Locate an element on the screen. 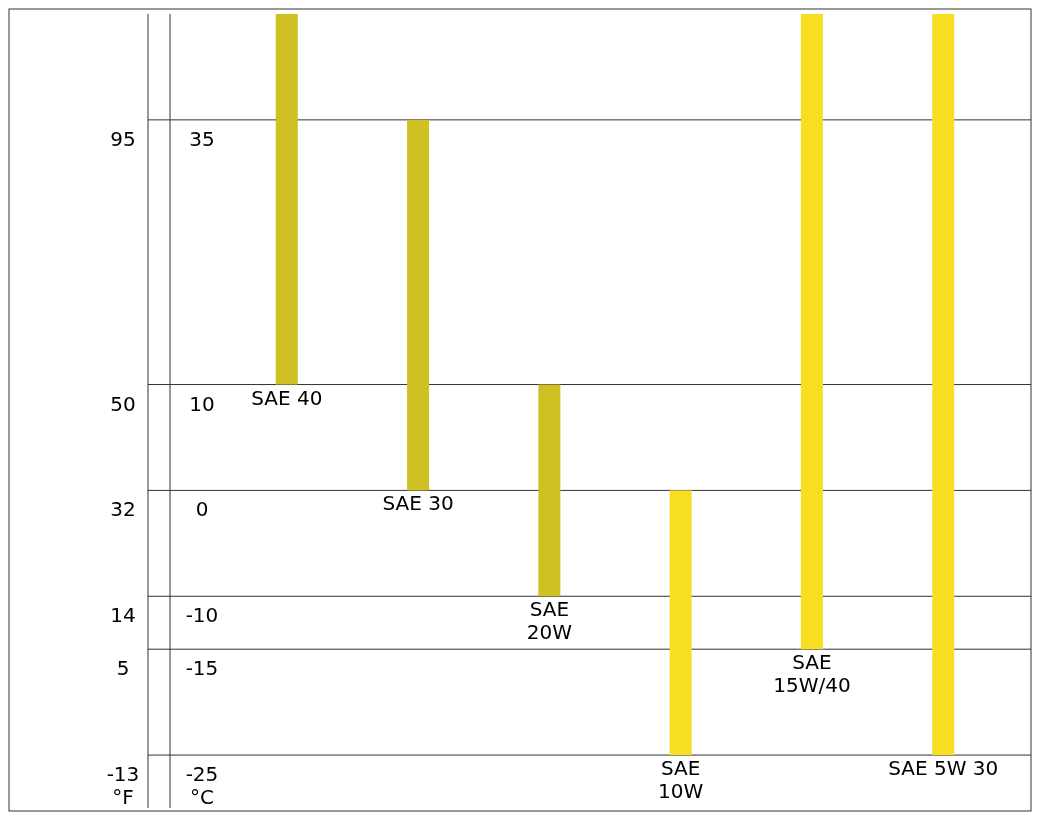 This screenshot has width=1040, height=820. y-tick-label: -10 is located at coordinates (202, 615).